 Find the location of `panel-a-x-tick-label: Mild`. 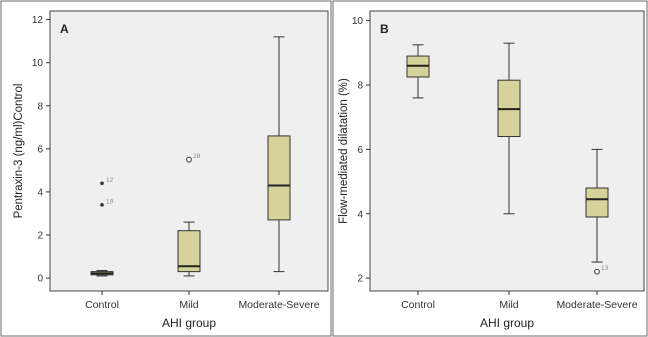

panel-a-x-tick-label: Mild is located at coordinates (188, 305).